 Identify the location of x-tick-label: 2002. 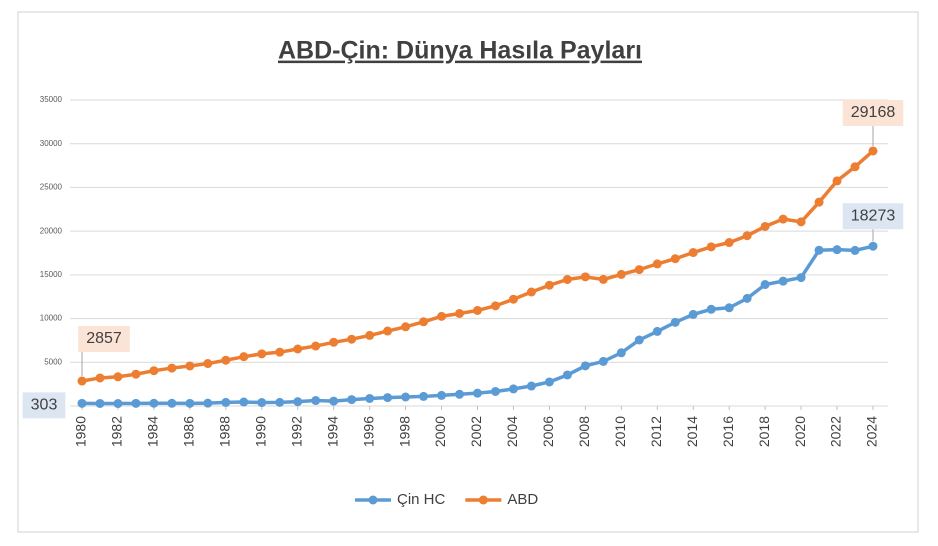
(476, 431).